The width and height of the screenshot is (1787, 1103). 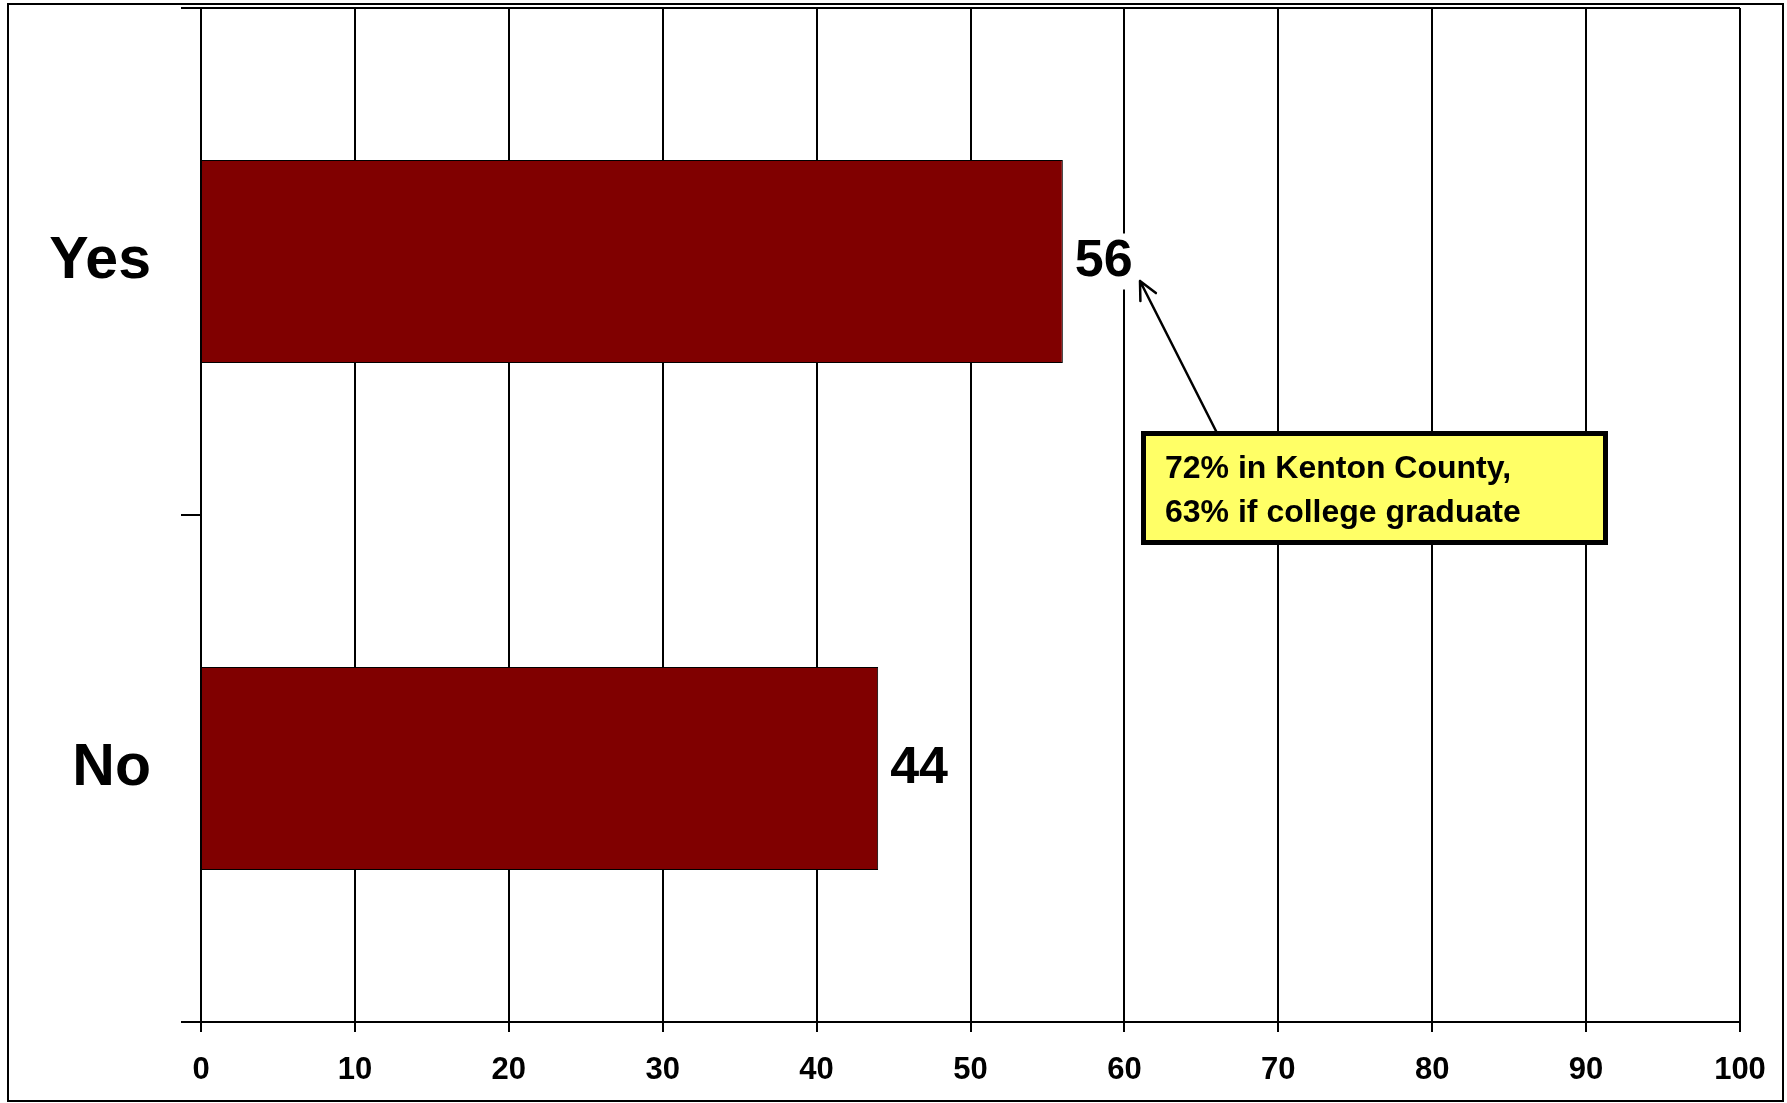 What do you see at coordinates (100, 257) in the screenshot?
I see `y-tick-label: Yes` at bounding box center [100, 257].